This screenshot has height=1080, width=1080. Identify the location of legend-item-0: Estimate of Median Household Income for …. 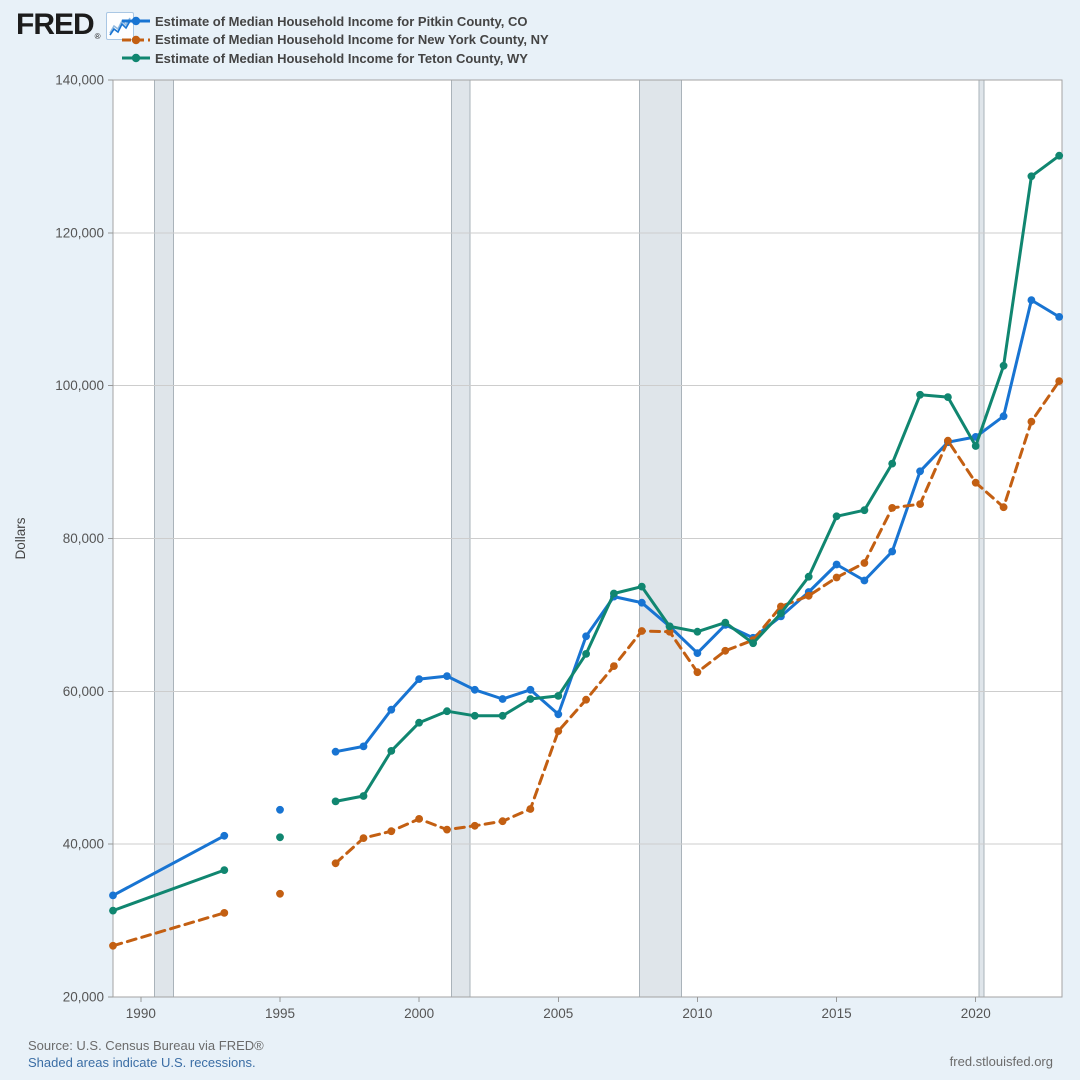
(335, 21).